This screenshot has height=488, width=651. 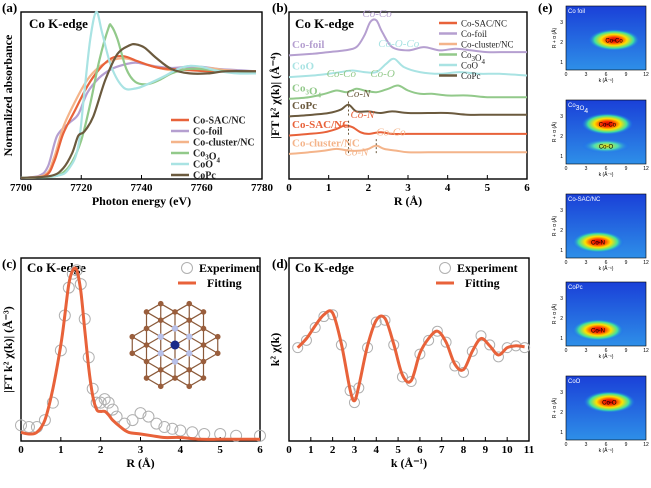 I want to click on x-tick-label: 7760, so click(x=202, y=188).